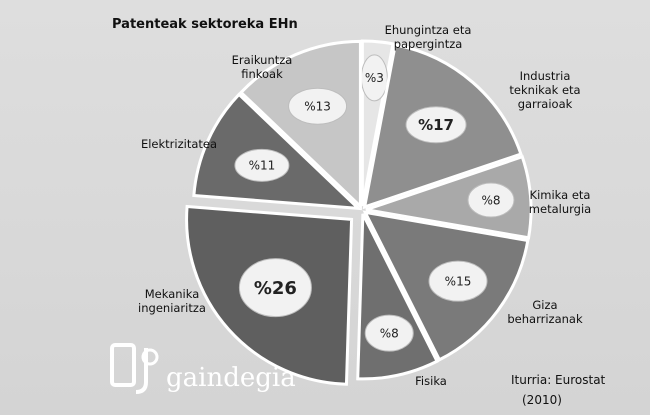 Image resolution: width=650 pixels, height=415 pixels. I want to click on source-line1: Iturria: Eurostat, so click(558, 380).